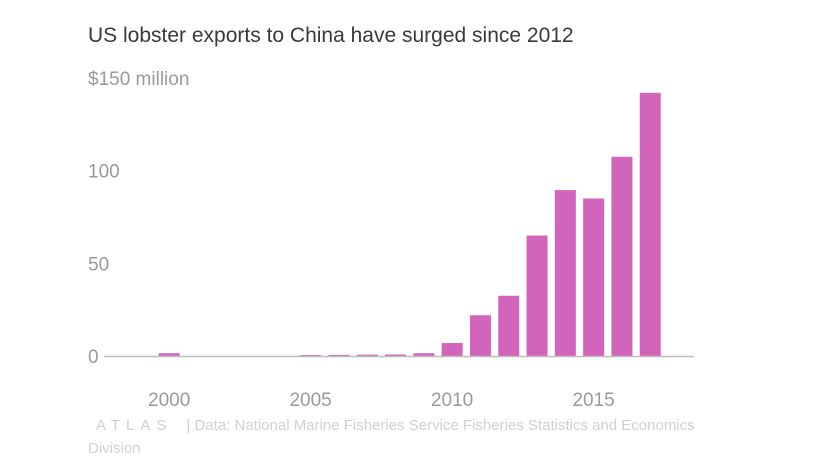 The width and height of the screenshot is (828, 466). Describe the element at coordinates (424, 354) in the screenshot. I see `bar-2009` at that location.